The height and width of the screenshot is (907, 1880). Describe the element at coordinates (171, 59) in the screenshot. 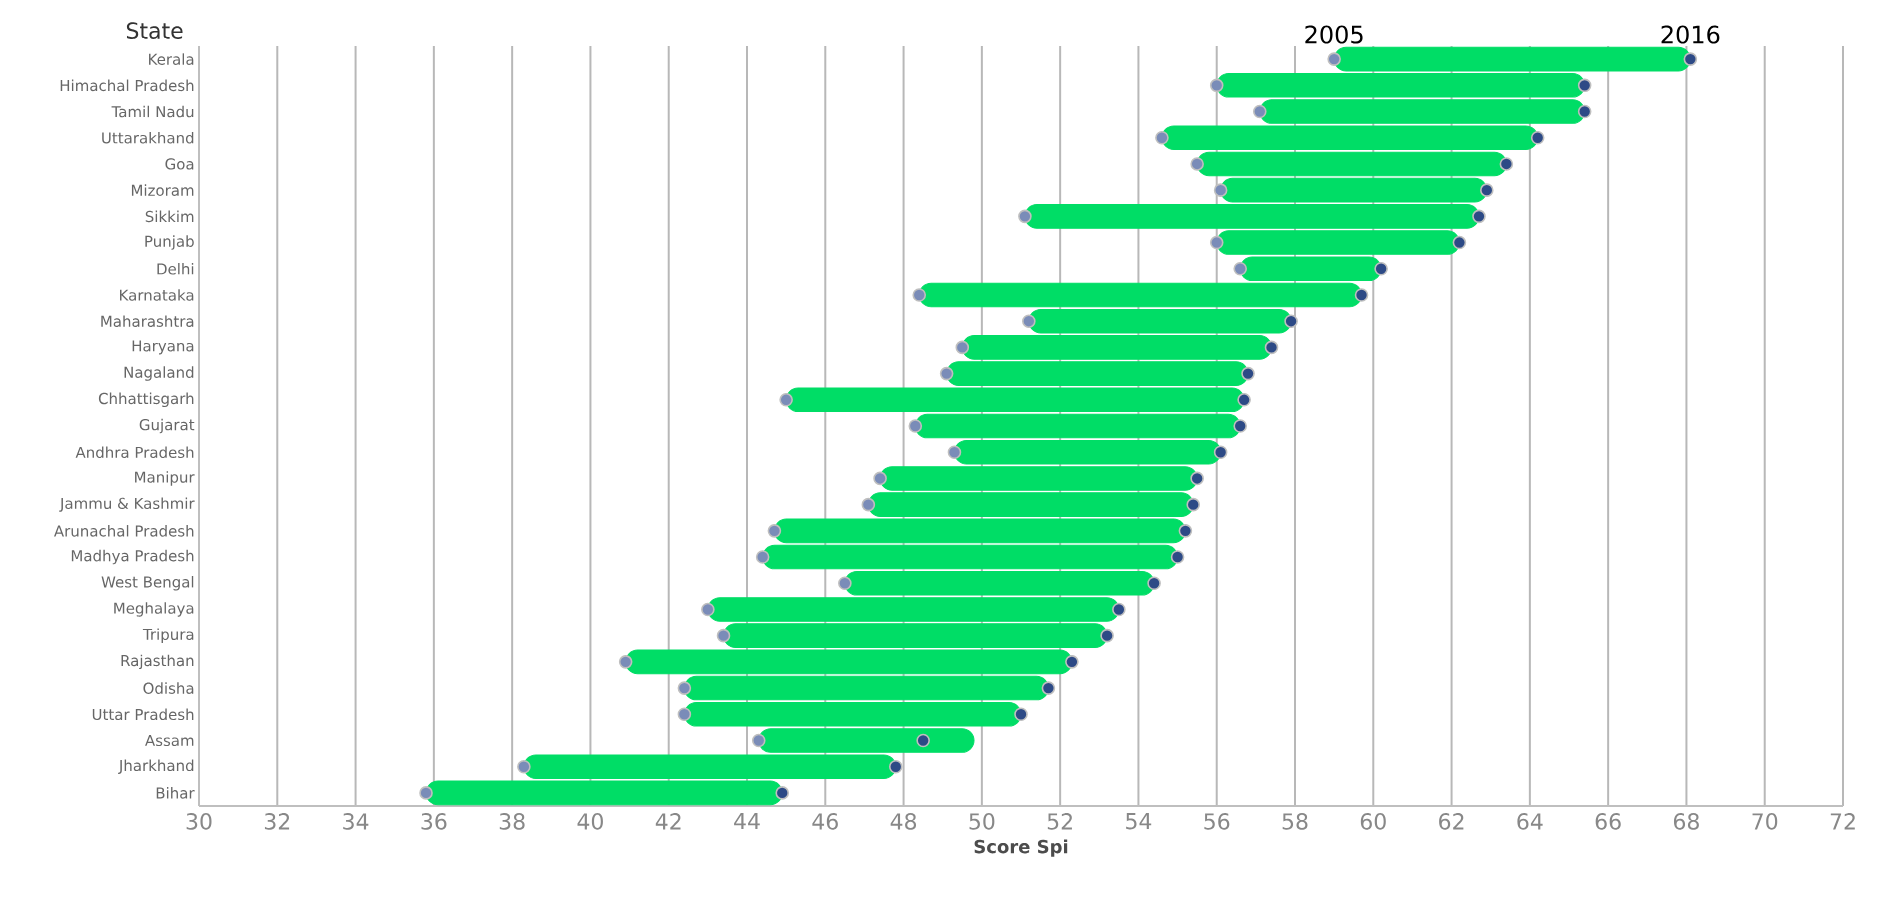

I see `y-tick-label: Kerala` at that location.